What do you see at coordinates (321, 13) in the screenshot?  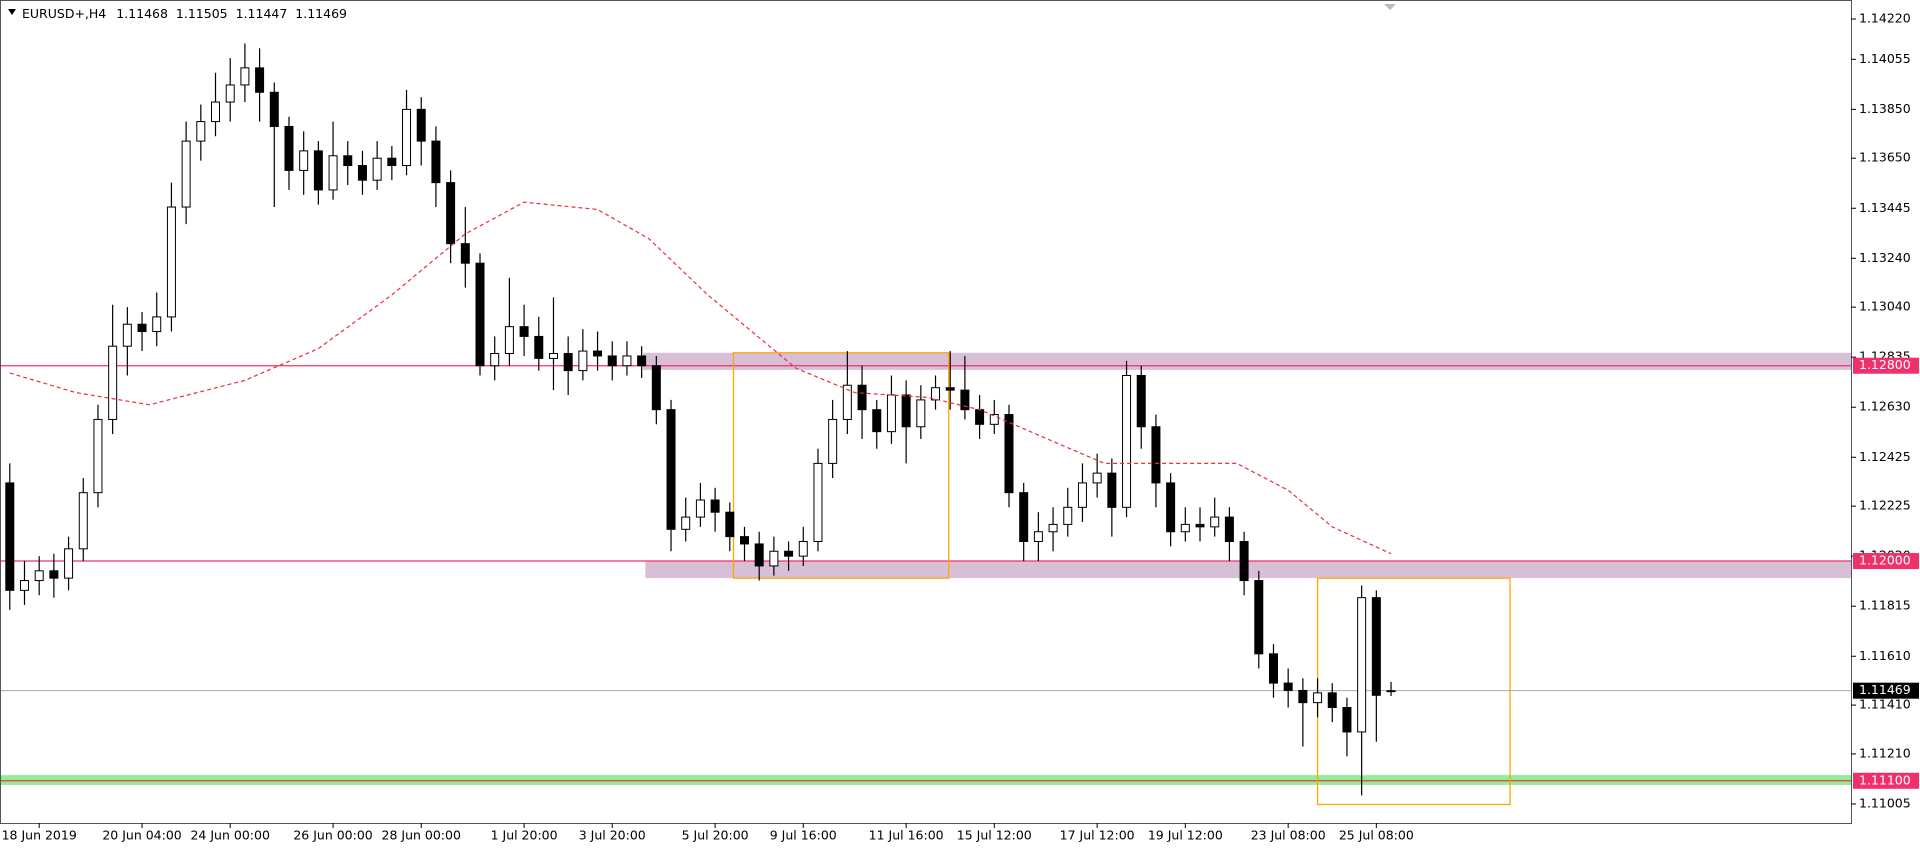 I see `close-price: 1.11469` at bounding box center [321, 13].